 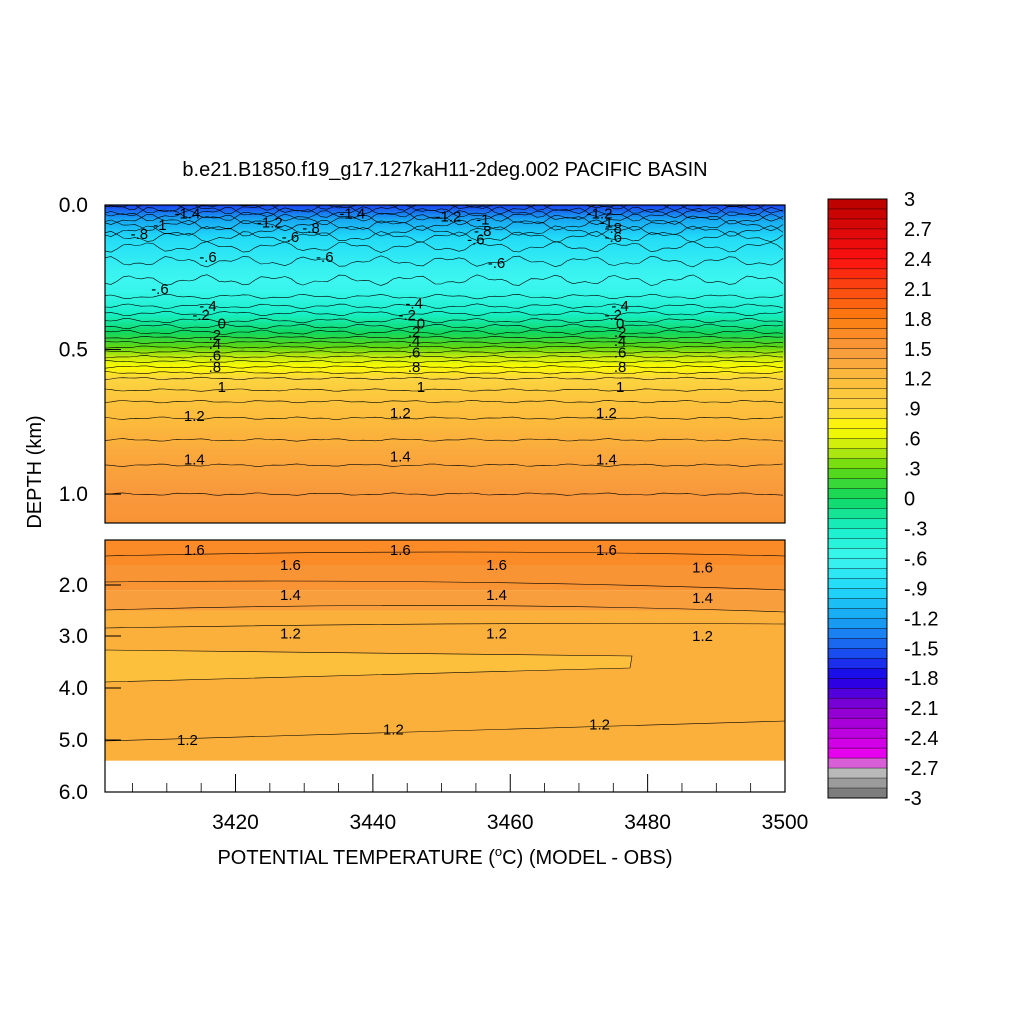 What do you see at coordinates (73, 792) in the screenshot?
I see `y-tick-label: 6.0` at bounding box center [73, 792].